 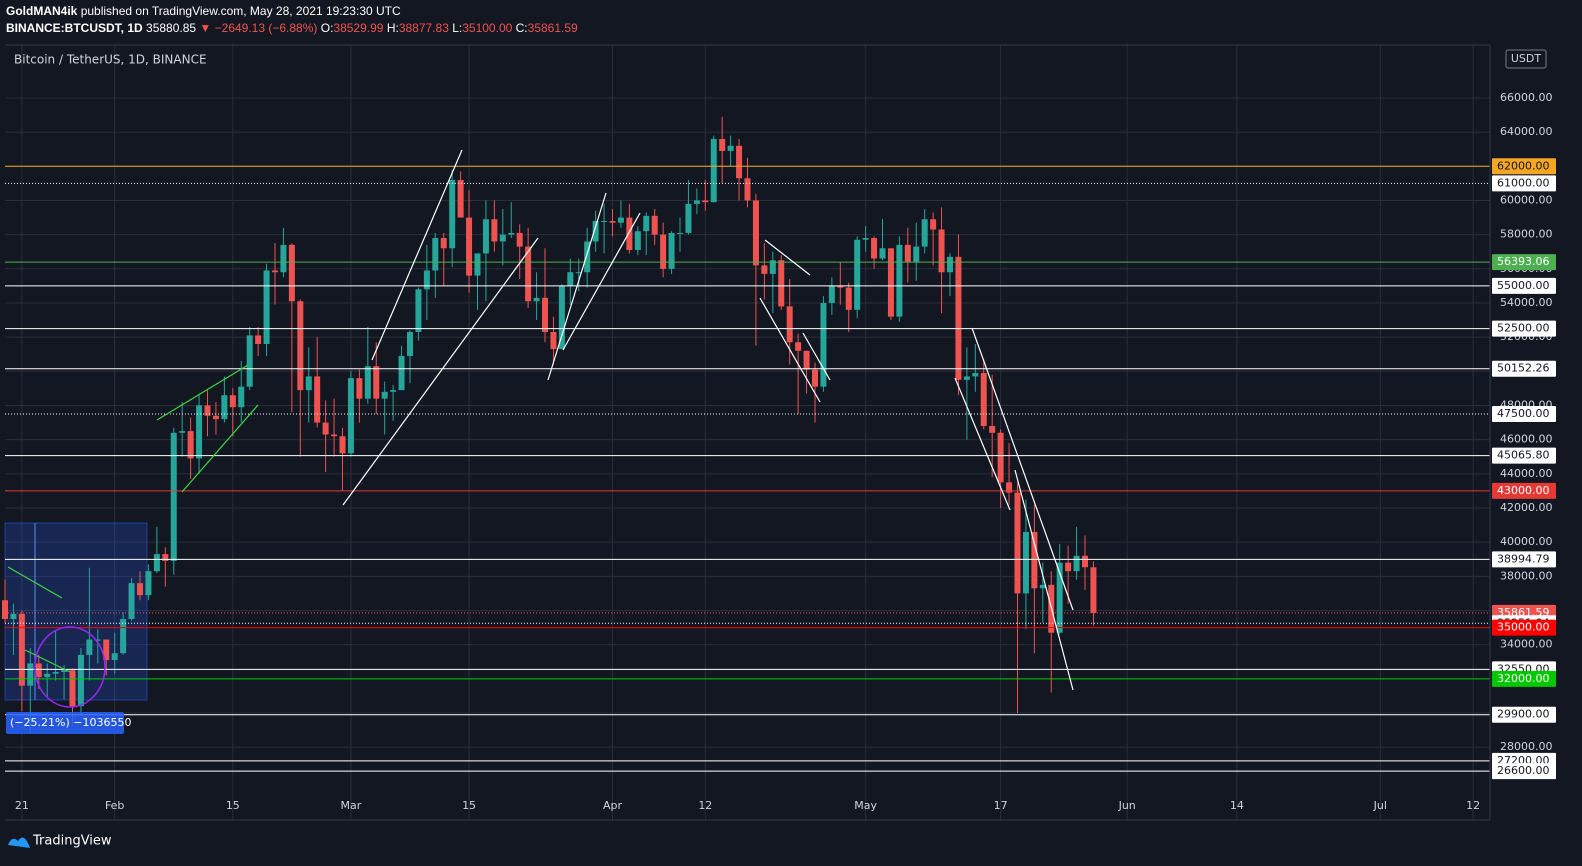 I want to click on y-tick-label: 66000.00, so click(x=1526, y=97).